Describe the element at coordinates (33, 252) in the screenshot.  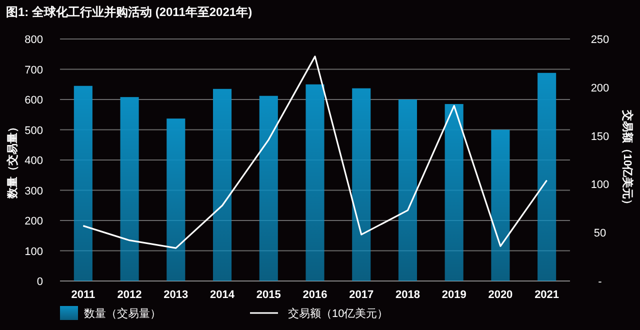
I see `y-tick-label: 100` at that location.